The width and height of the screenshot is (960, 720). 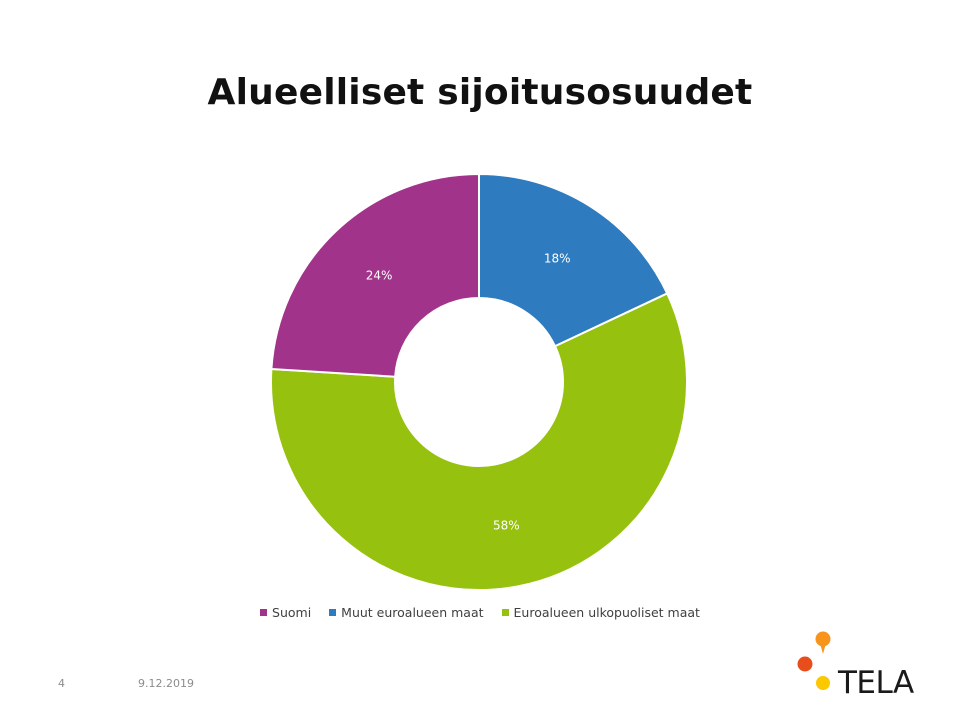 I want to click on data-label-muut-euroalueen-maat: 18%, so click(x=557, y=259).